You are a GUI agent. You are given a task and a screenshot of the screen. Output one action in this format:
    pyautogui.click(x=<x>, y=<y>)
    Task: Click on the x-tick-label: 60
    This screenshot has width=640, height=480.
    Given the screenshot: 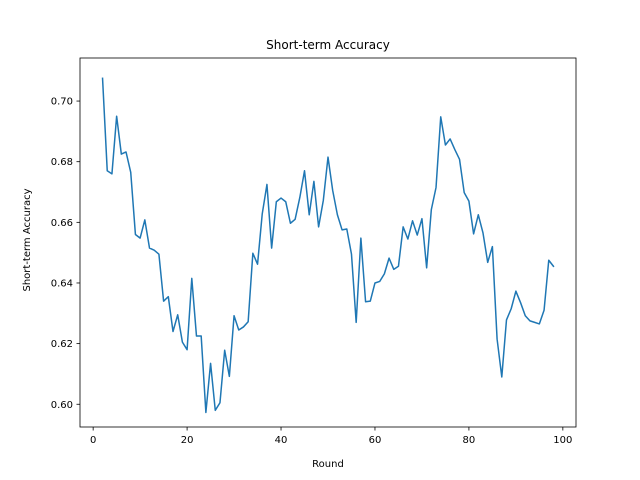 What is the action you would take?
    pyautogui.click(x=375, y=440)
    